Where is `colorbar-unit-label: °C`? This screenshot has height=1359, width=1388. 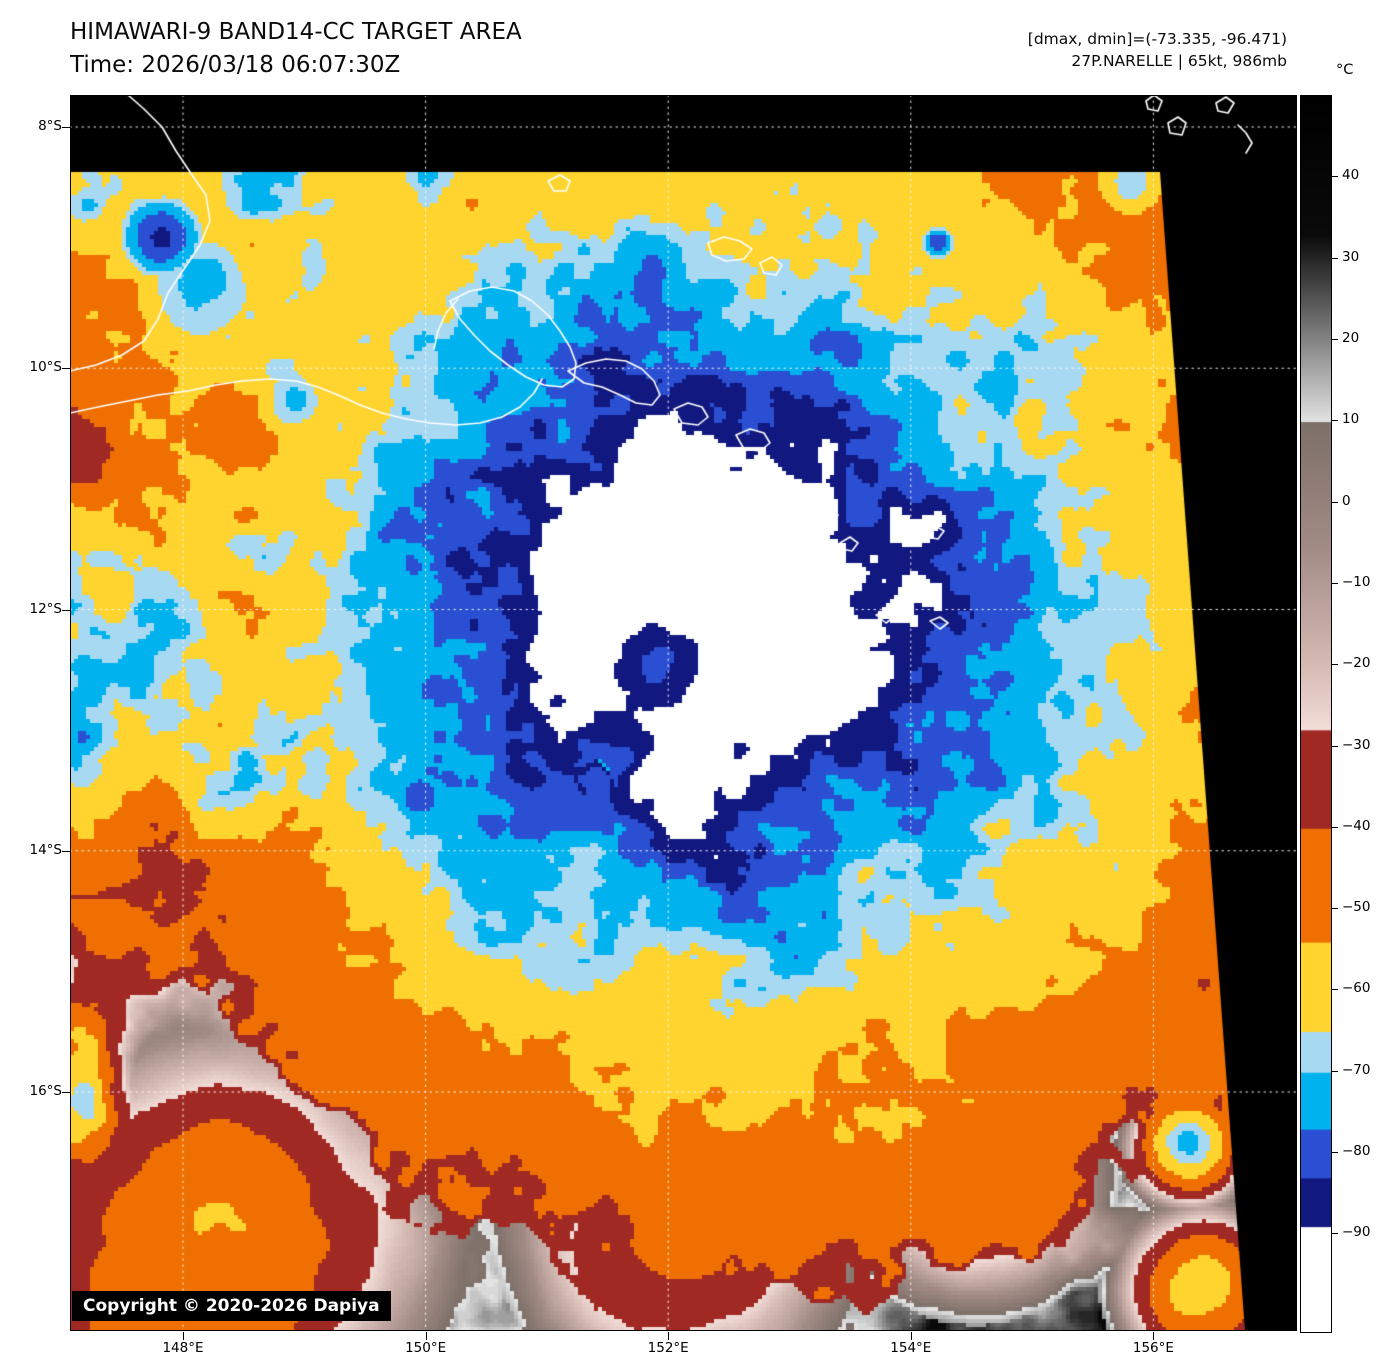 colorbar-unit-label: °C is located at coordinates (1345, 70).